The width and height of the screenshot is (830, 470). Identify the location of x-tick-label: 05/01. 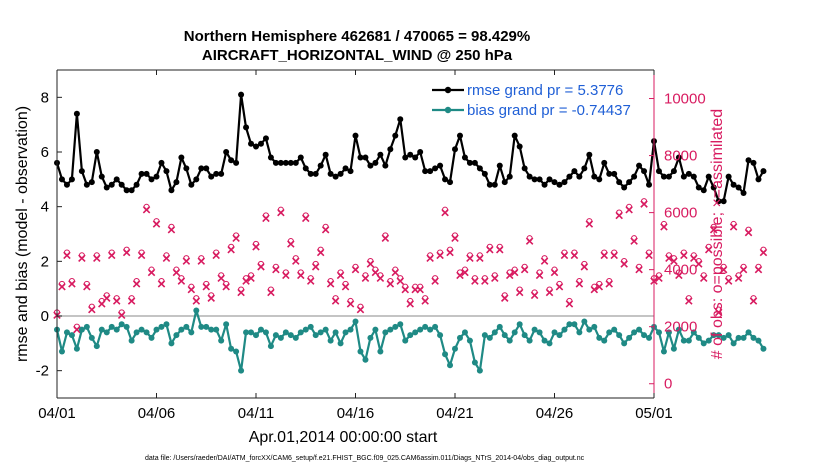
(654, 413).